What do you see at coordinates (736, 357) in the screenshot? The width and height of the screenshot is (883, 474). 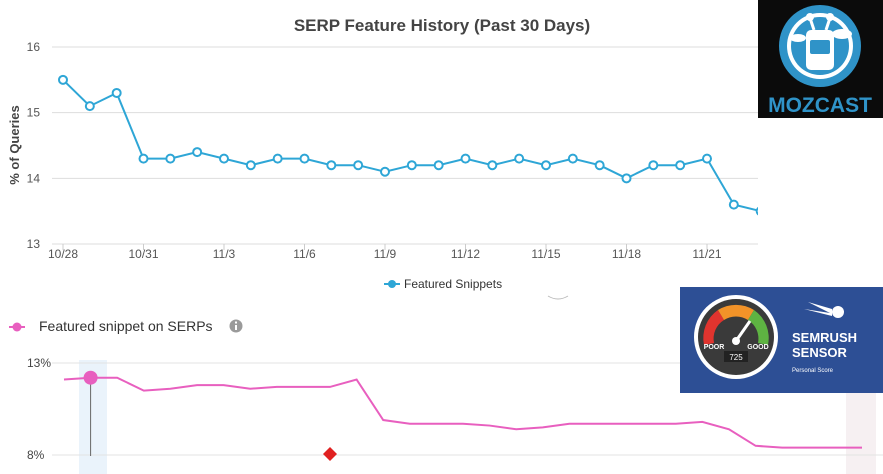 I see `gauge-score: 725` at bounding box center [736, 357].